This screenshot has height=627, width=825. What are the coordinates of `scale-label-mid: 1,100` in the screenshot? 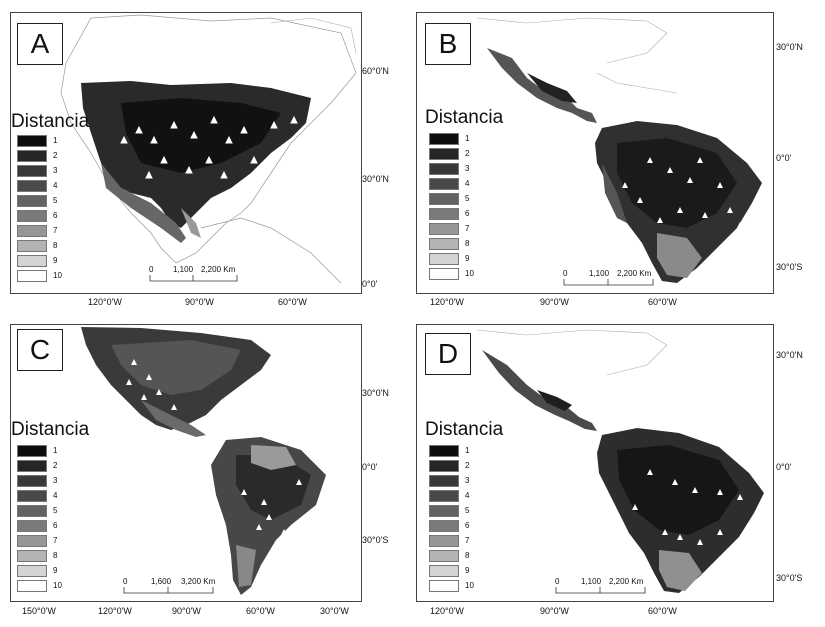 It's located at (183, 269).